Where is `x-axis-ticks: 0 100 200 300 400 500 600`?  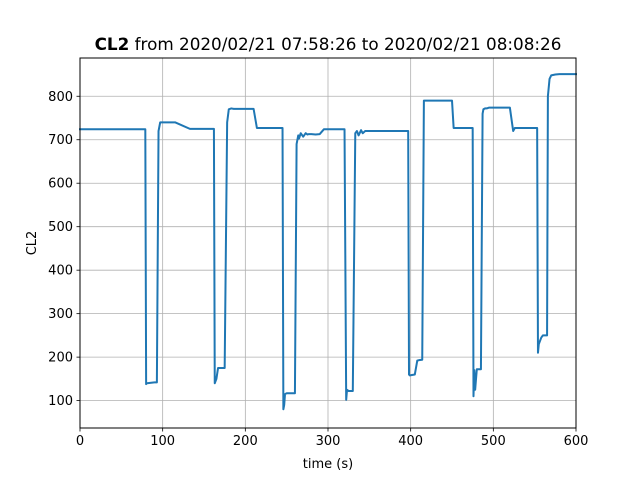 x-axis-ticks: 0 100 200 300 400 500 600 is located at coordinates (332, 438).